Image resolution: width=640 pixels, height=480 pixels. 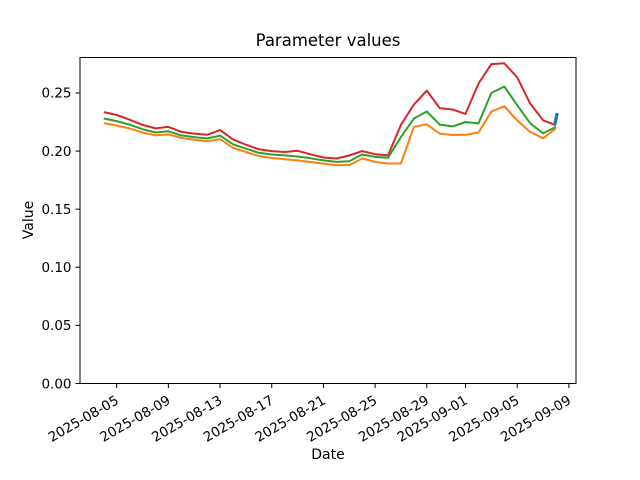 What do you see at coordinates (29, 220) in the screenshot?
I see `y-axis-label: Value` at bounding box center [29, 220].